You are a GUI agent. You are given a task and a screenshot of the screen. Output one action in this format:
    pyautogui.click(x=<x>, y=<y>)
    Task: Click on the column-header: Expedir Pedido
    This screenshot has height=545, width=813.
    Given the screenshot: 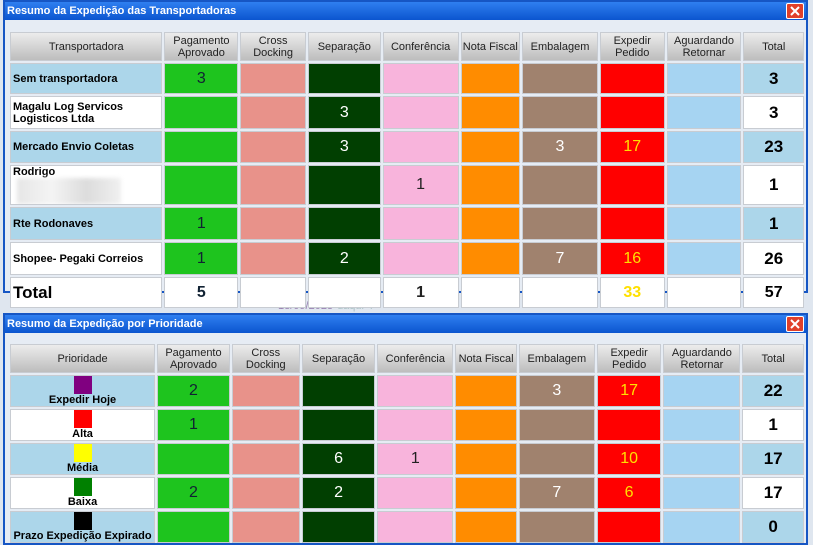 What is the action you would take?
    pyautogui.click(x=629, y=358)
    